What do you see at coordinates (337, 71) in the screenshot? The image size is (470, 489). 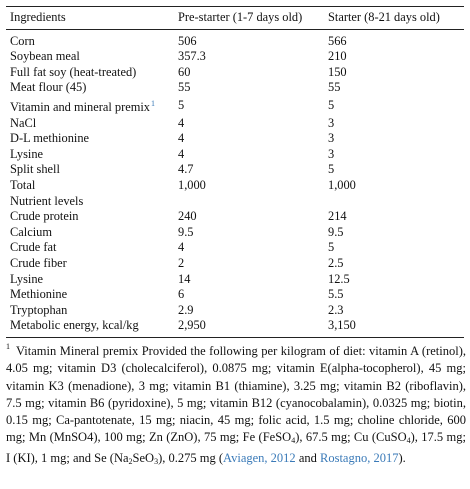 I see `starter-value: 150` at bounding box center [337, 71].